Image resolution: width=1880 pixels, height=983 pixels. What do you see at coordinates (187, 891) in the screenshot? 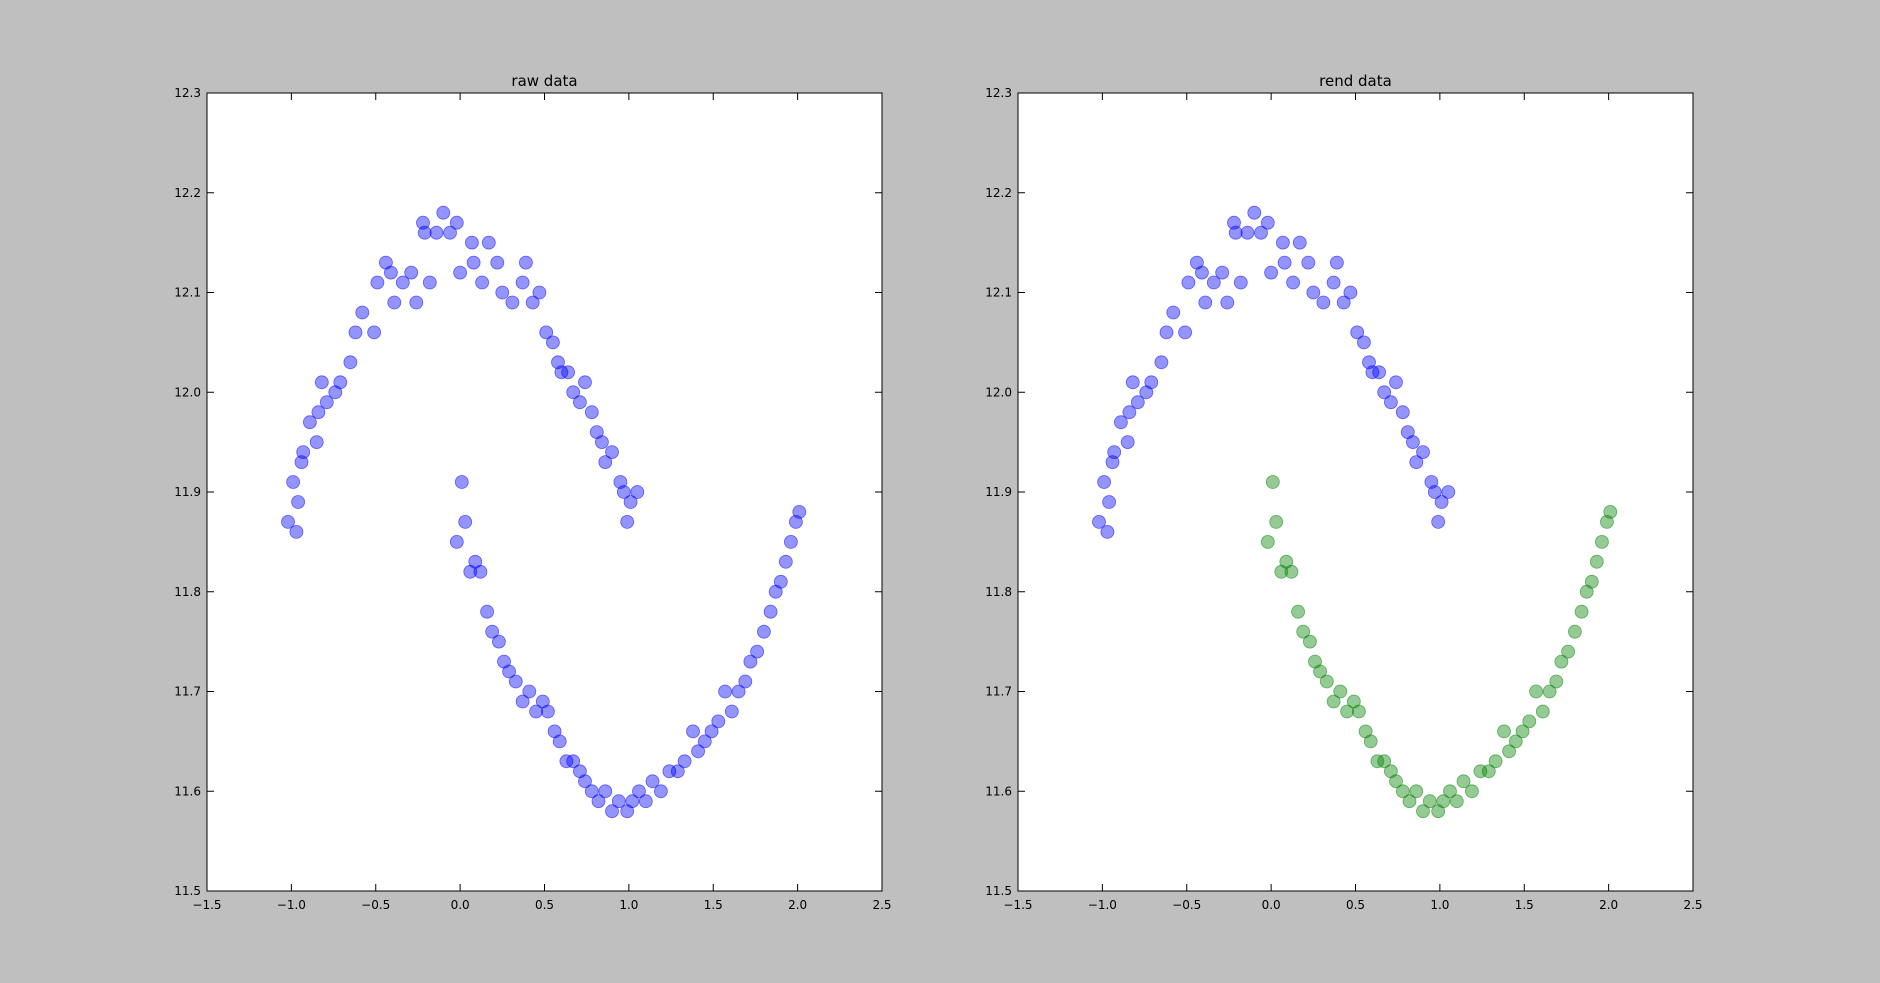
I see `y-tick-label: 11.5` at bounding box center [187, 891].